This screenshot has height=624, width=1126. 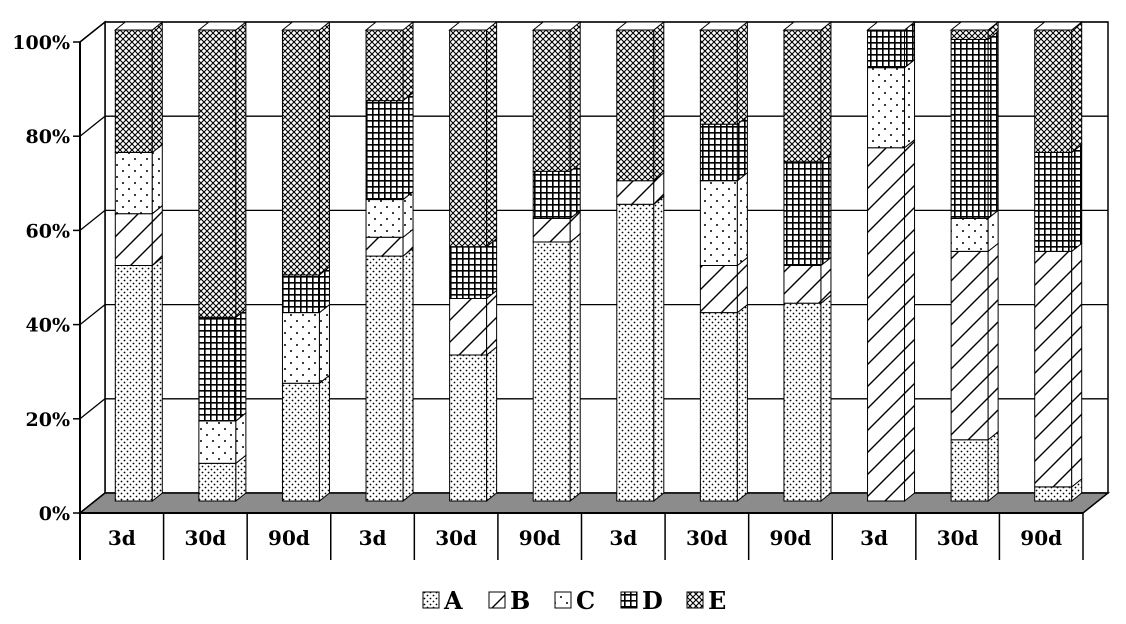 I want to click on bar-side-3d-6-A, so click(x=659, y=349).